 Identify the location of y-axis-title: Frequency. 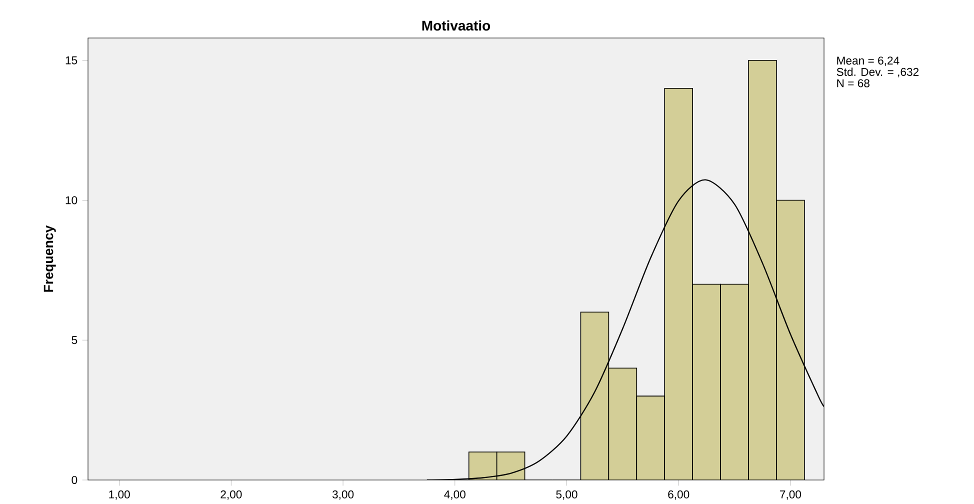
(50, 258).